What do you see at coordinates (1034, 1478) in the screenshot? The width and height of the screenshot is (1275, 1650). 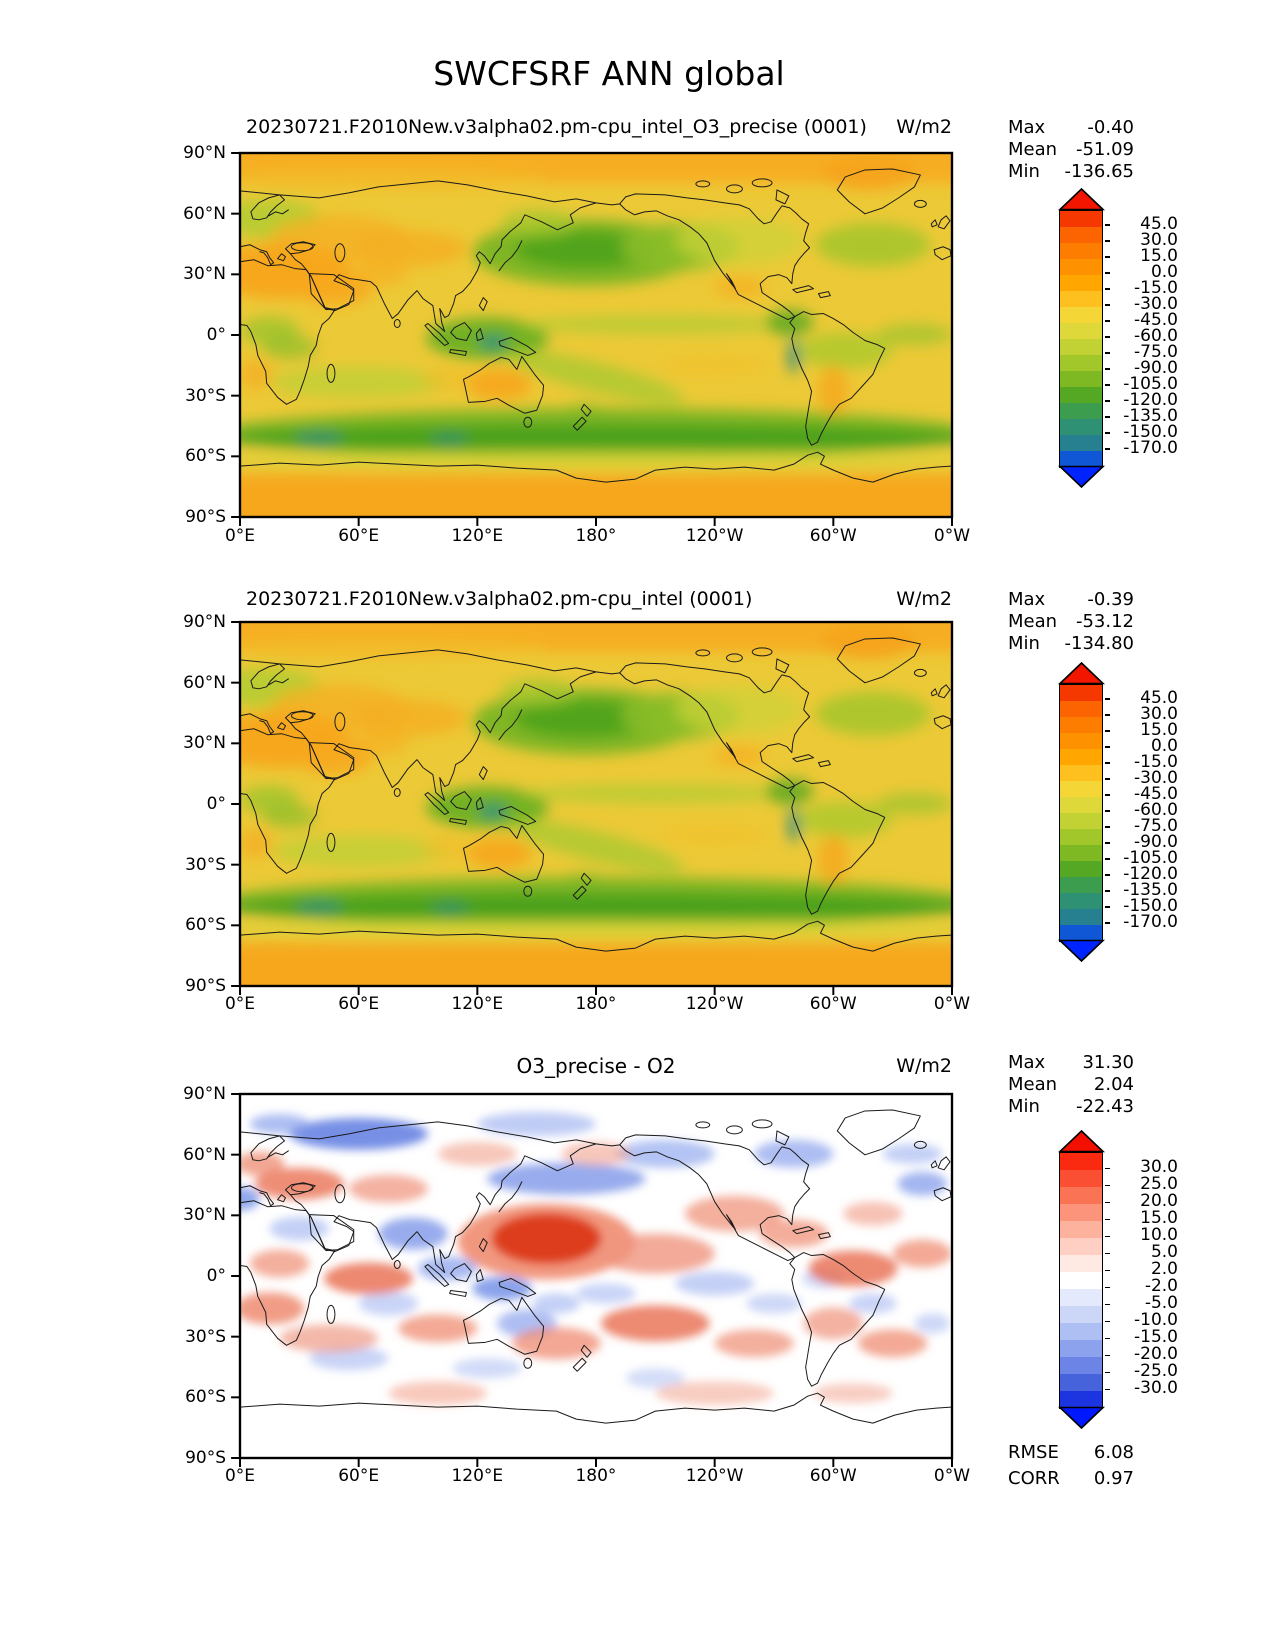 I see `stat-label: CORR` at bounding box center [1034, 1478].